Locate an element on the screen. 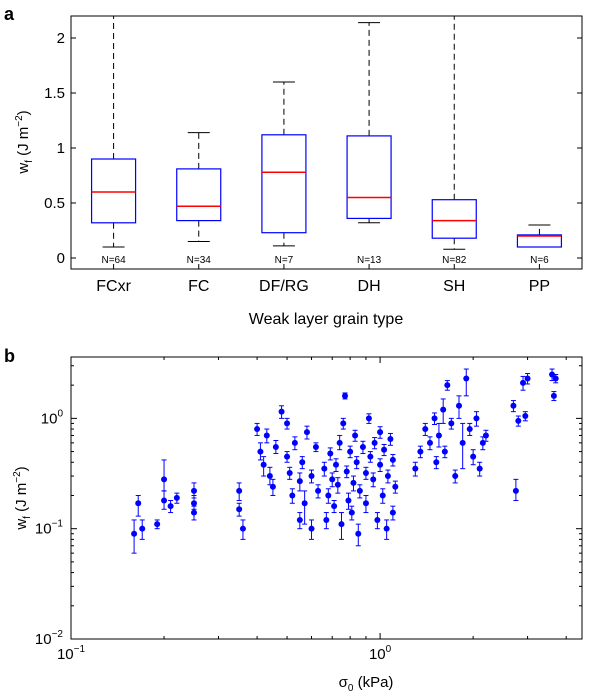 The image size is (595, 693). panel-b-y-axis-label: wf (J m−2) is located at coordinates (22, 498).